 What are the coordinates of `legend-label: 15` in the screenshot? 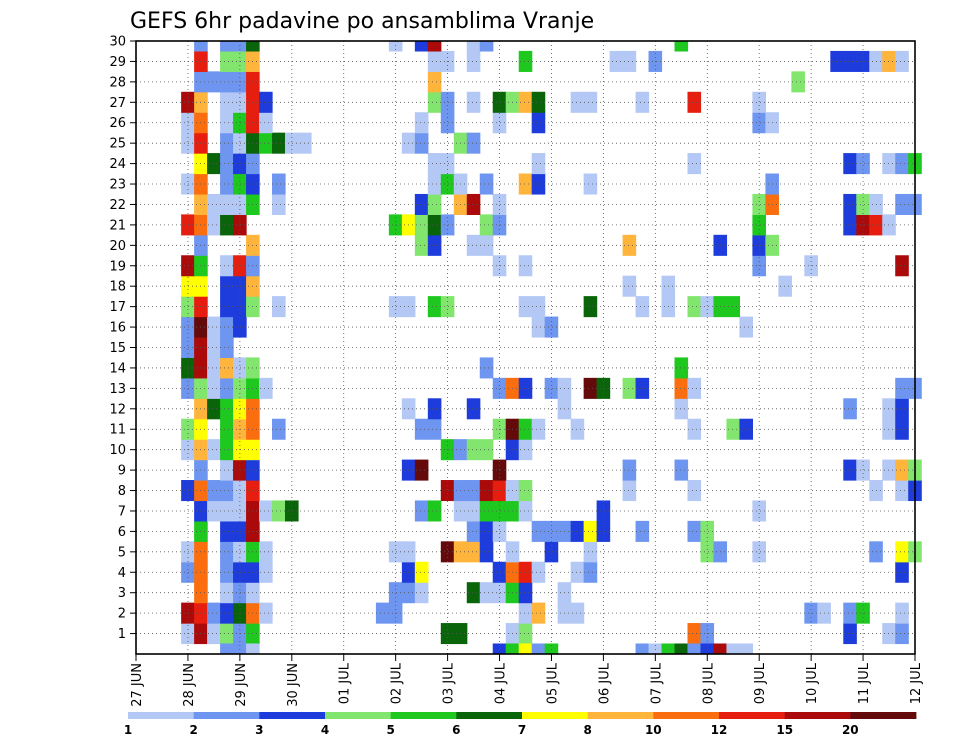 It's located at (784, 730).